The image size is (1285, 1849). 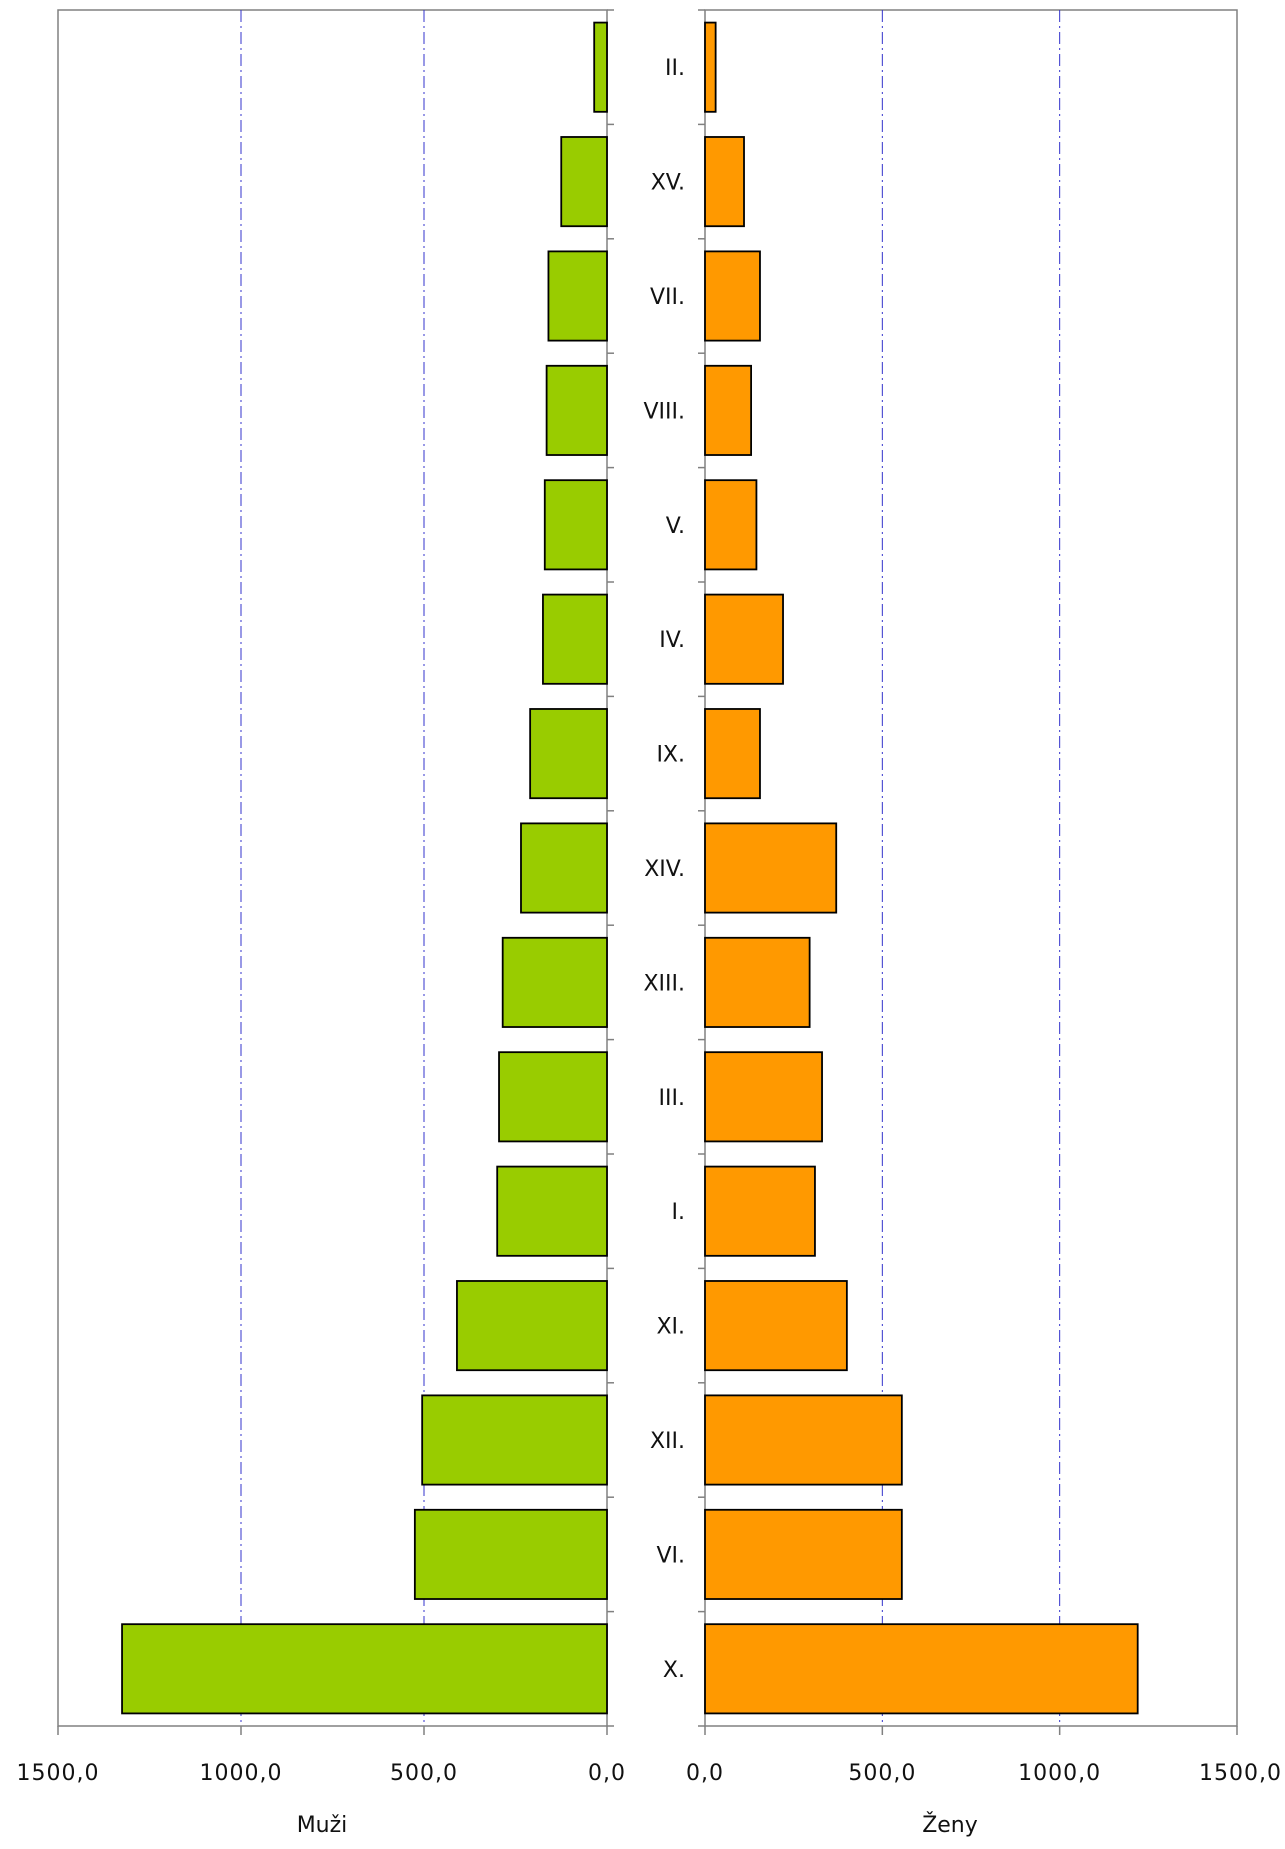 I want to click on category-label-14: VI., so click(x=670, y=1555).